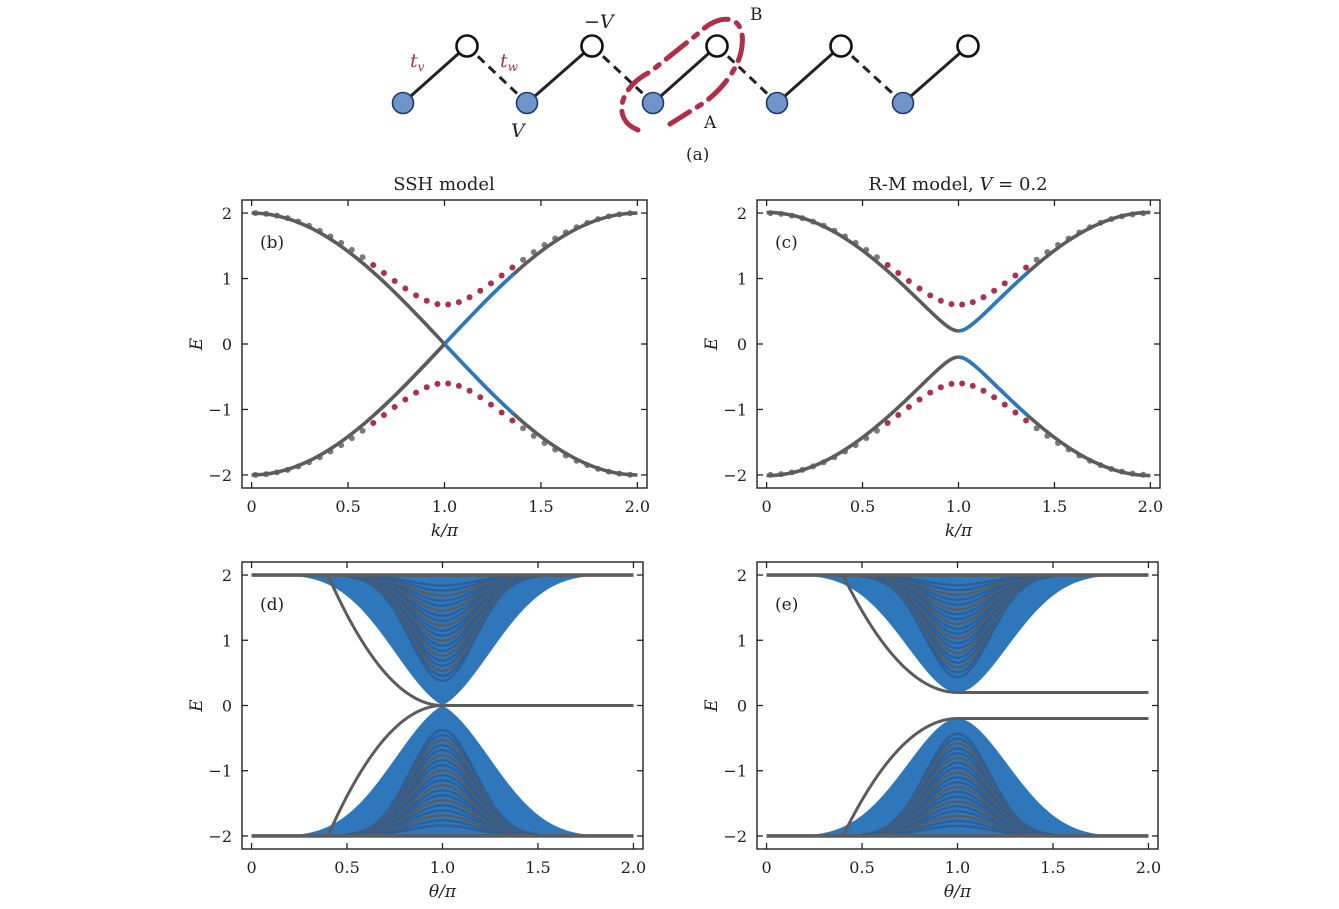  Describe the element at coordinates (786, 605) in the screenshot. I see `panel-label-e: (e)` at that location.